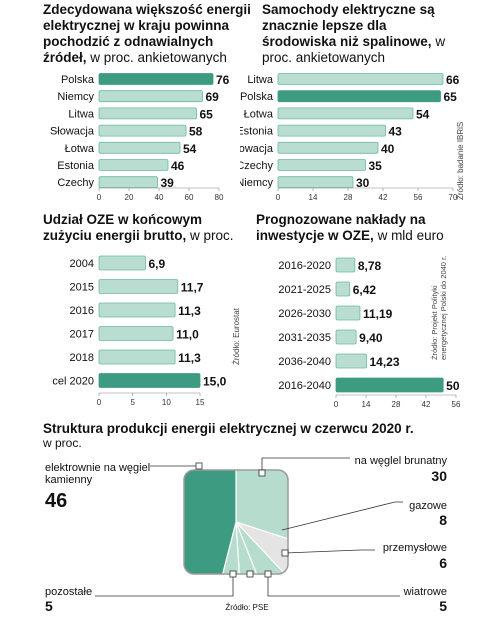 This screenshot has width=478, height=618. What do you see at coordinates (256, 183) in the screenshot?
I see `chart2-category-label: Niemcy` at bounding box center [256, 183].